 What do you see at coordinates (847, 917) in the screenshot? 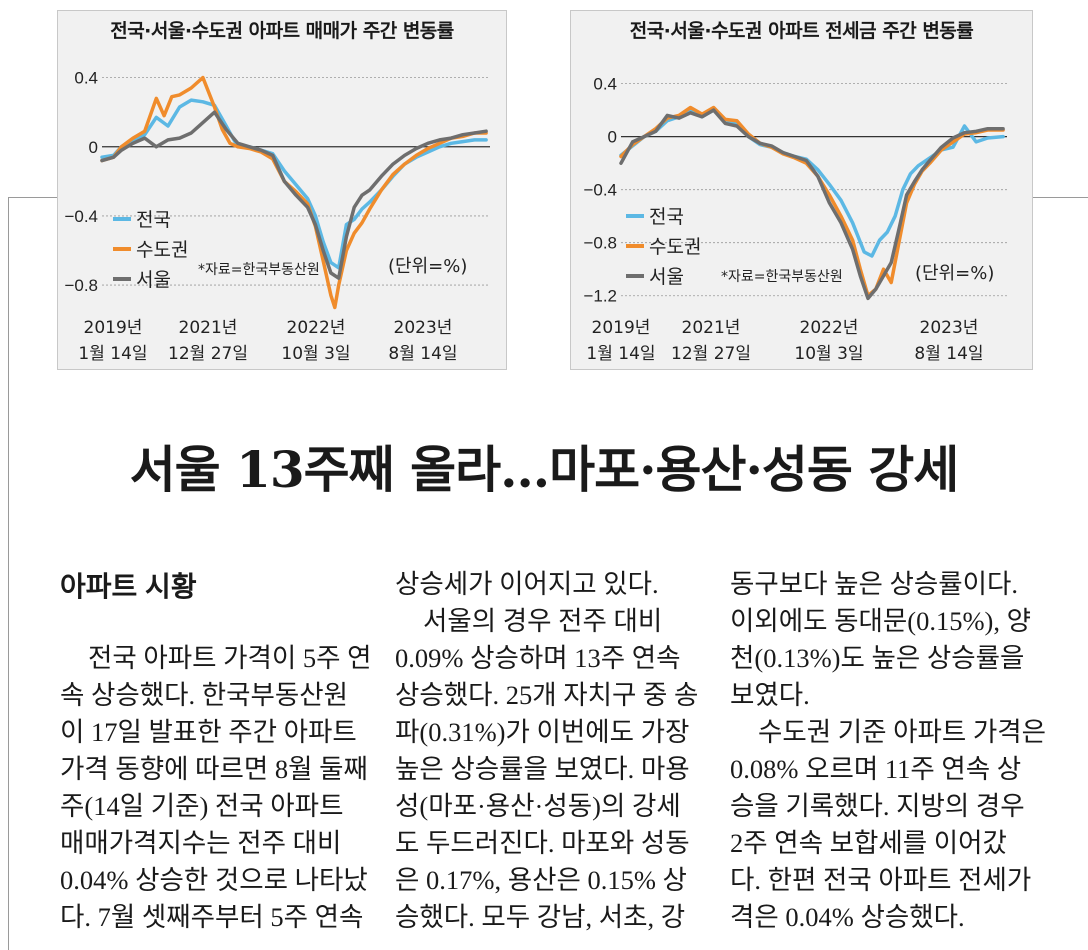
I see `article-line: 격은 0.04% 상승했다.` at bounding box center [847, 917].